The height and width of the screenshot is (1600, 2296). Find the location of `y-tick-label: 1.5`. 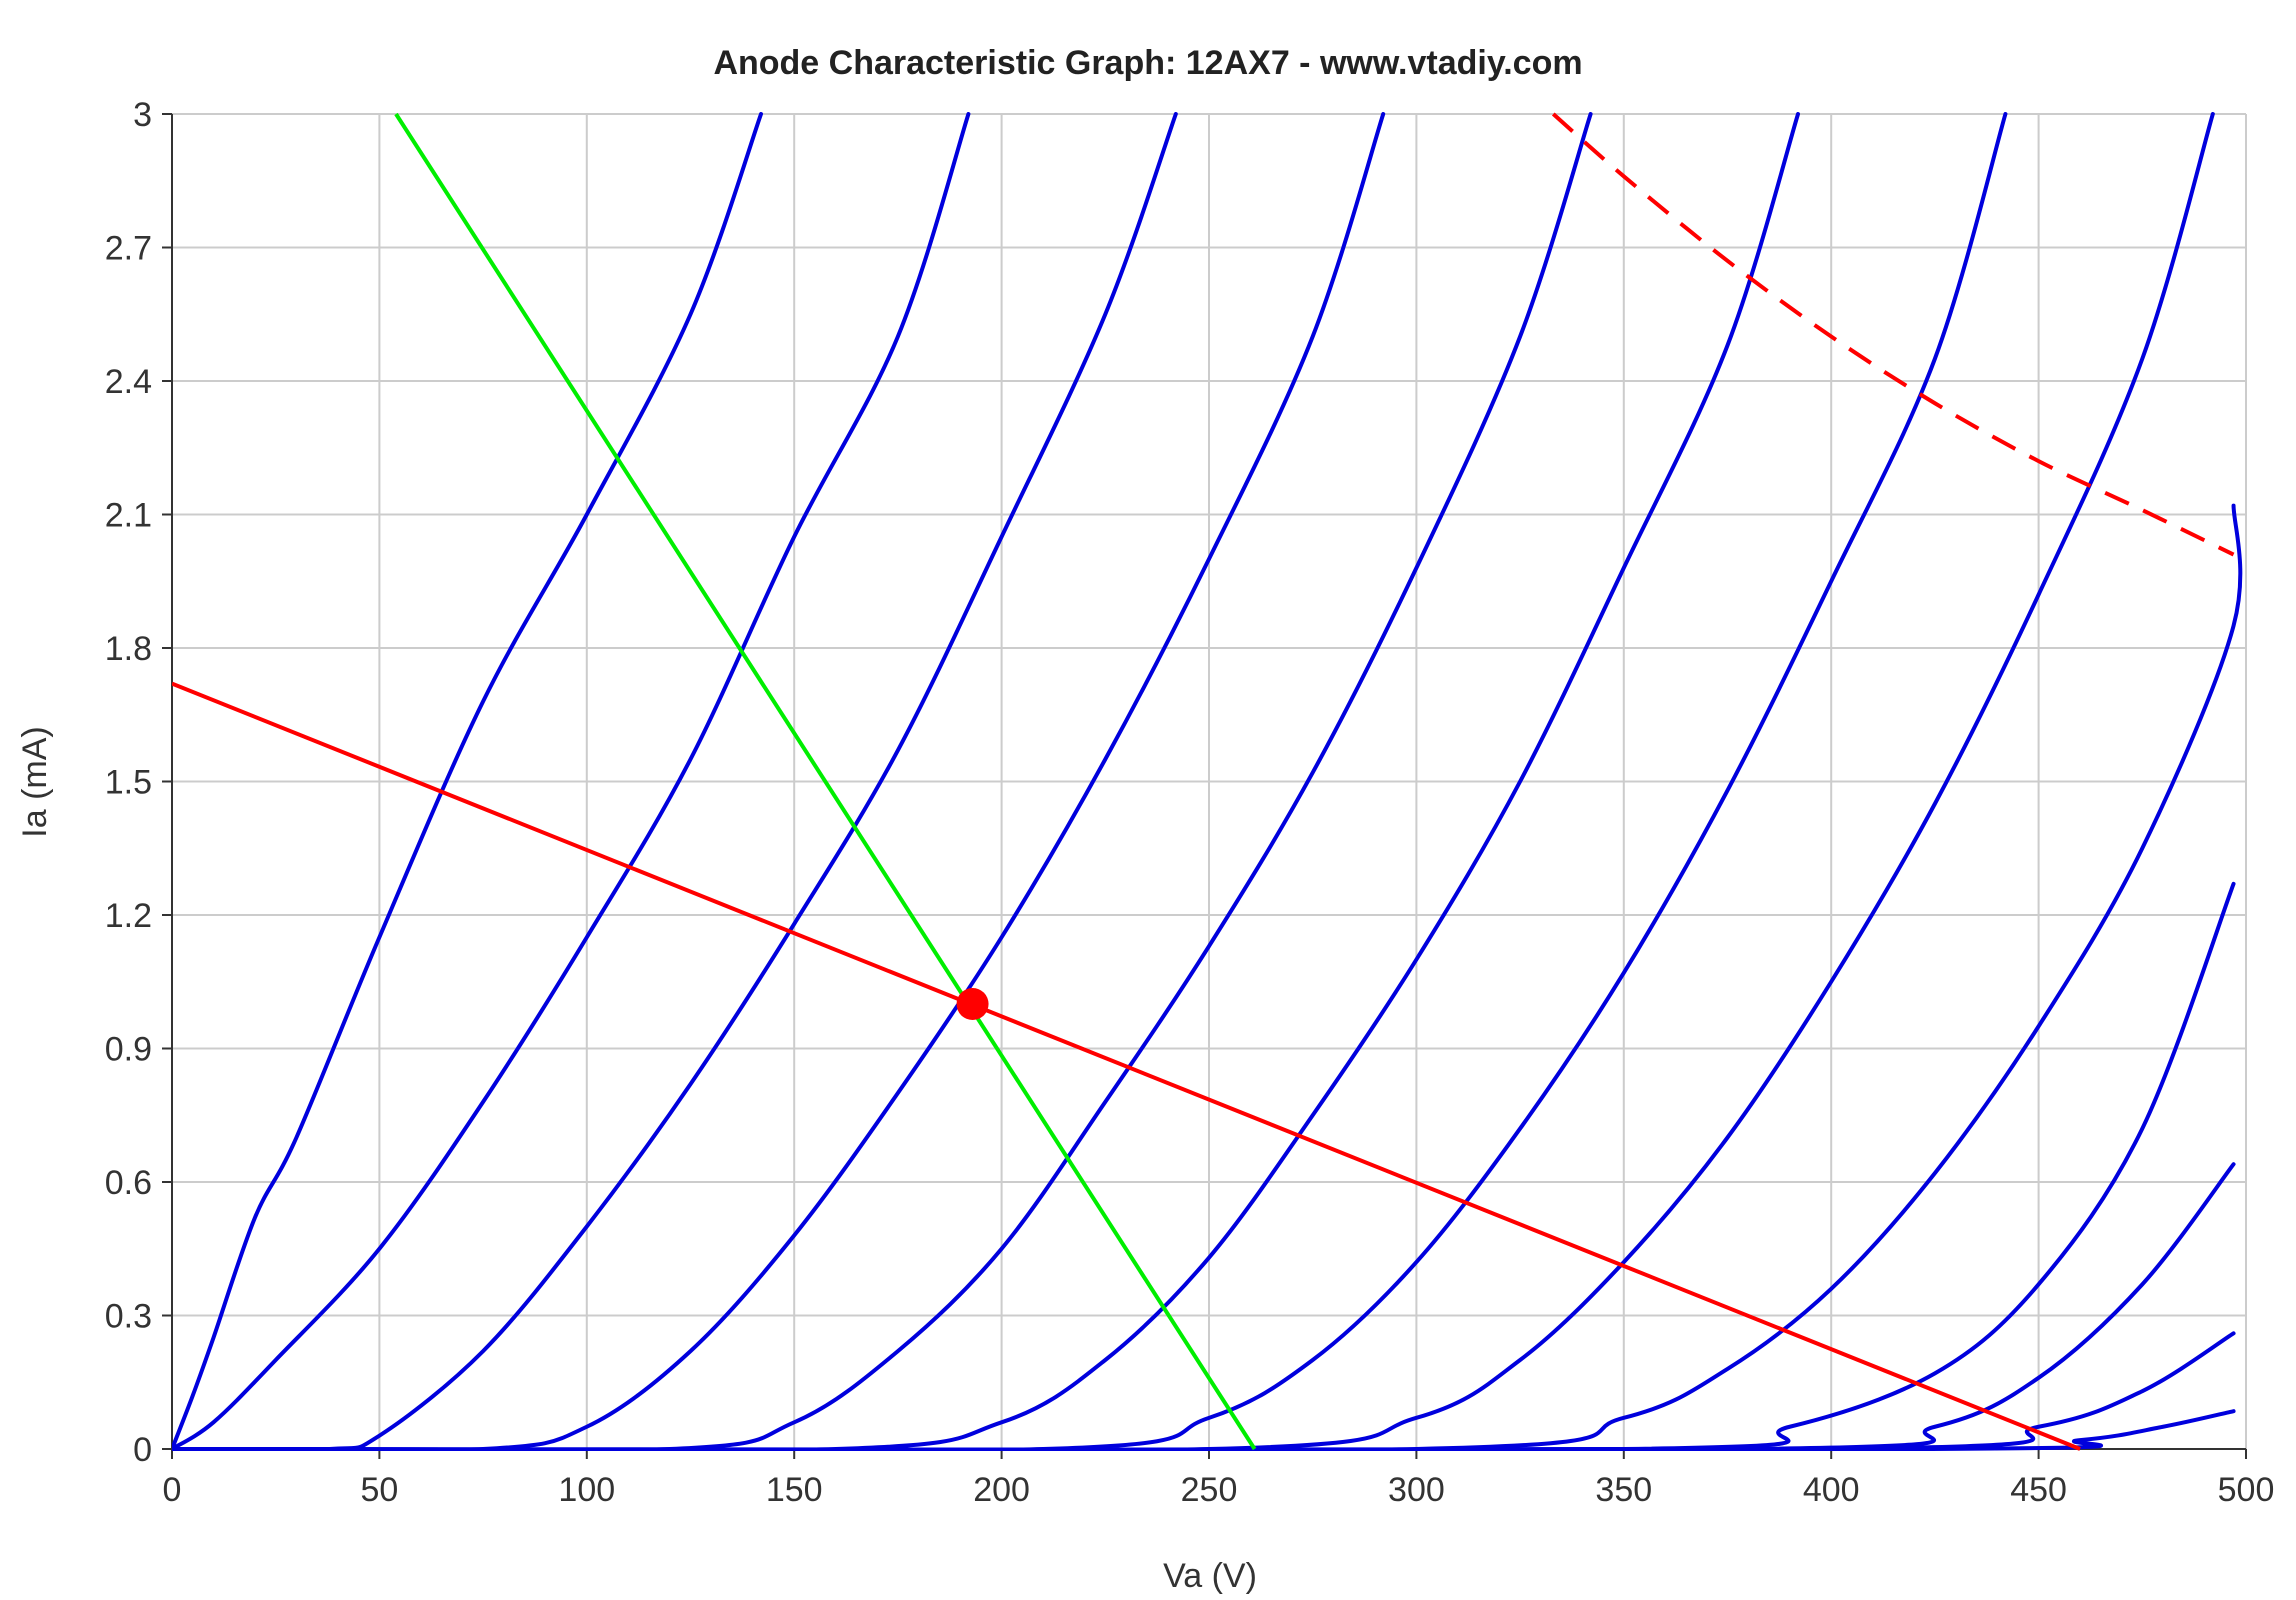

y-tick-label: 1.5 is located at coordinates (128, 783).